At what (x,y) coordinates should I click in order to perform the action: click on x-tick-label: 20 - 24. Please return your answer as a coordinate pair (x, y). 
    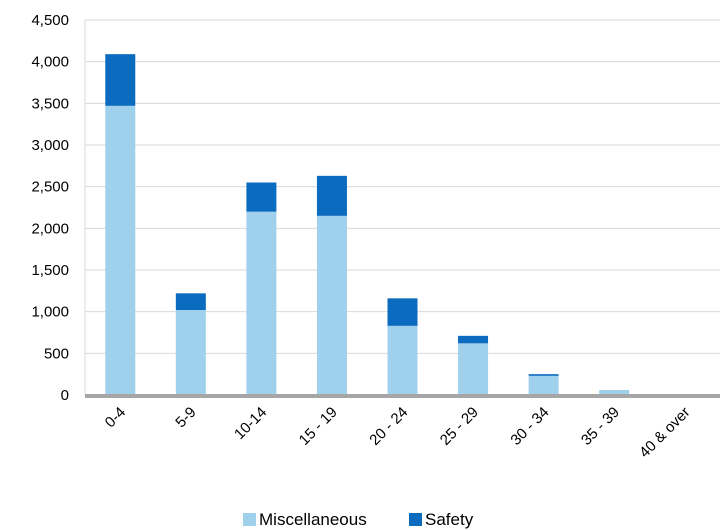
    Looking at the image, I should click on (388, 426).